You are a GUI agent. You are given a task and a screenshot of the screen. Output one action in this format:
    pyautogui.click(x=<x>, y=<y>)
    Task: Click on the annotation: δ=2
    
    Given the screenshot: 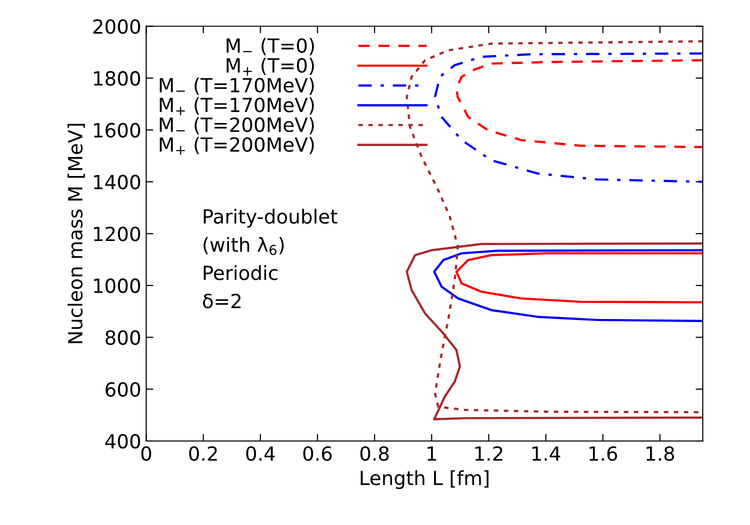 What is the action you would take?
    pyautogui.click(x=221, y=301)
    